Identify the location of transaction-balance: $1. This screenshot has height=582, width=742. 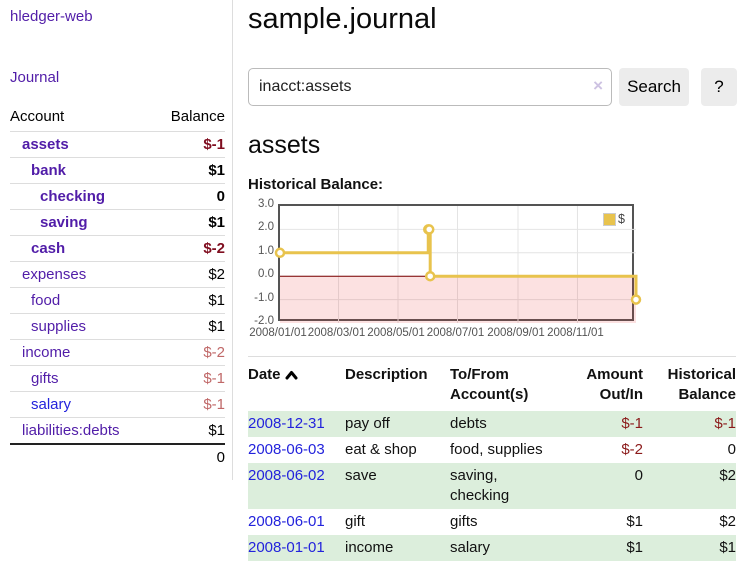
(727, 547).